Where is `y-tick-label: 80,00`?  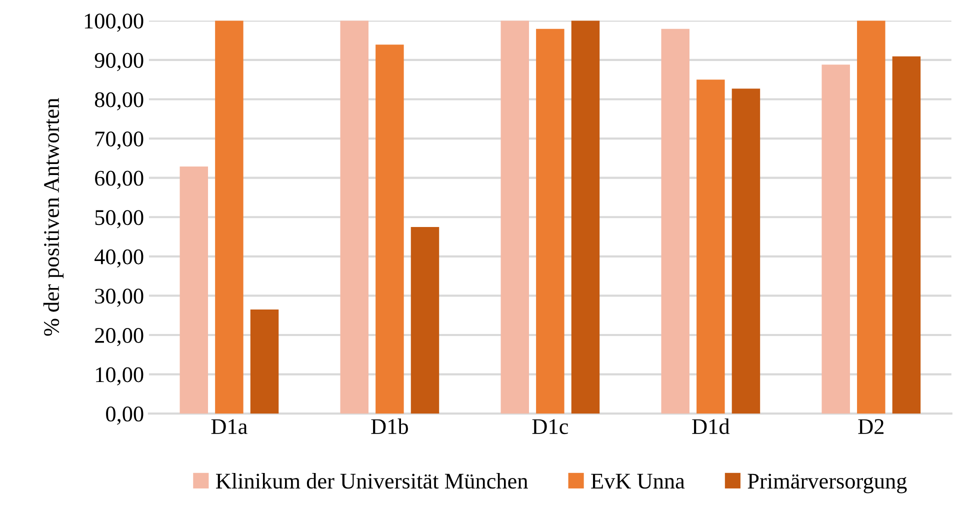
y-tick-label: 80,00 is located at coordinates (119, 101).